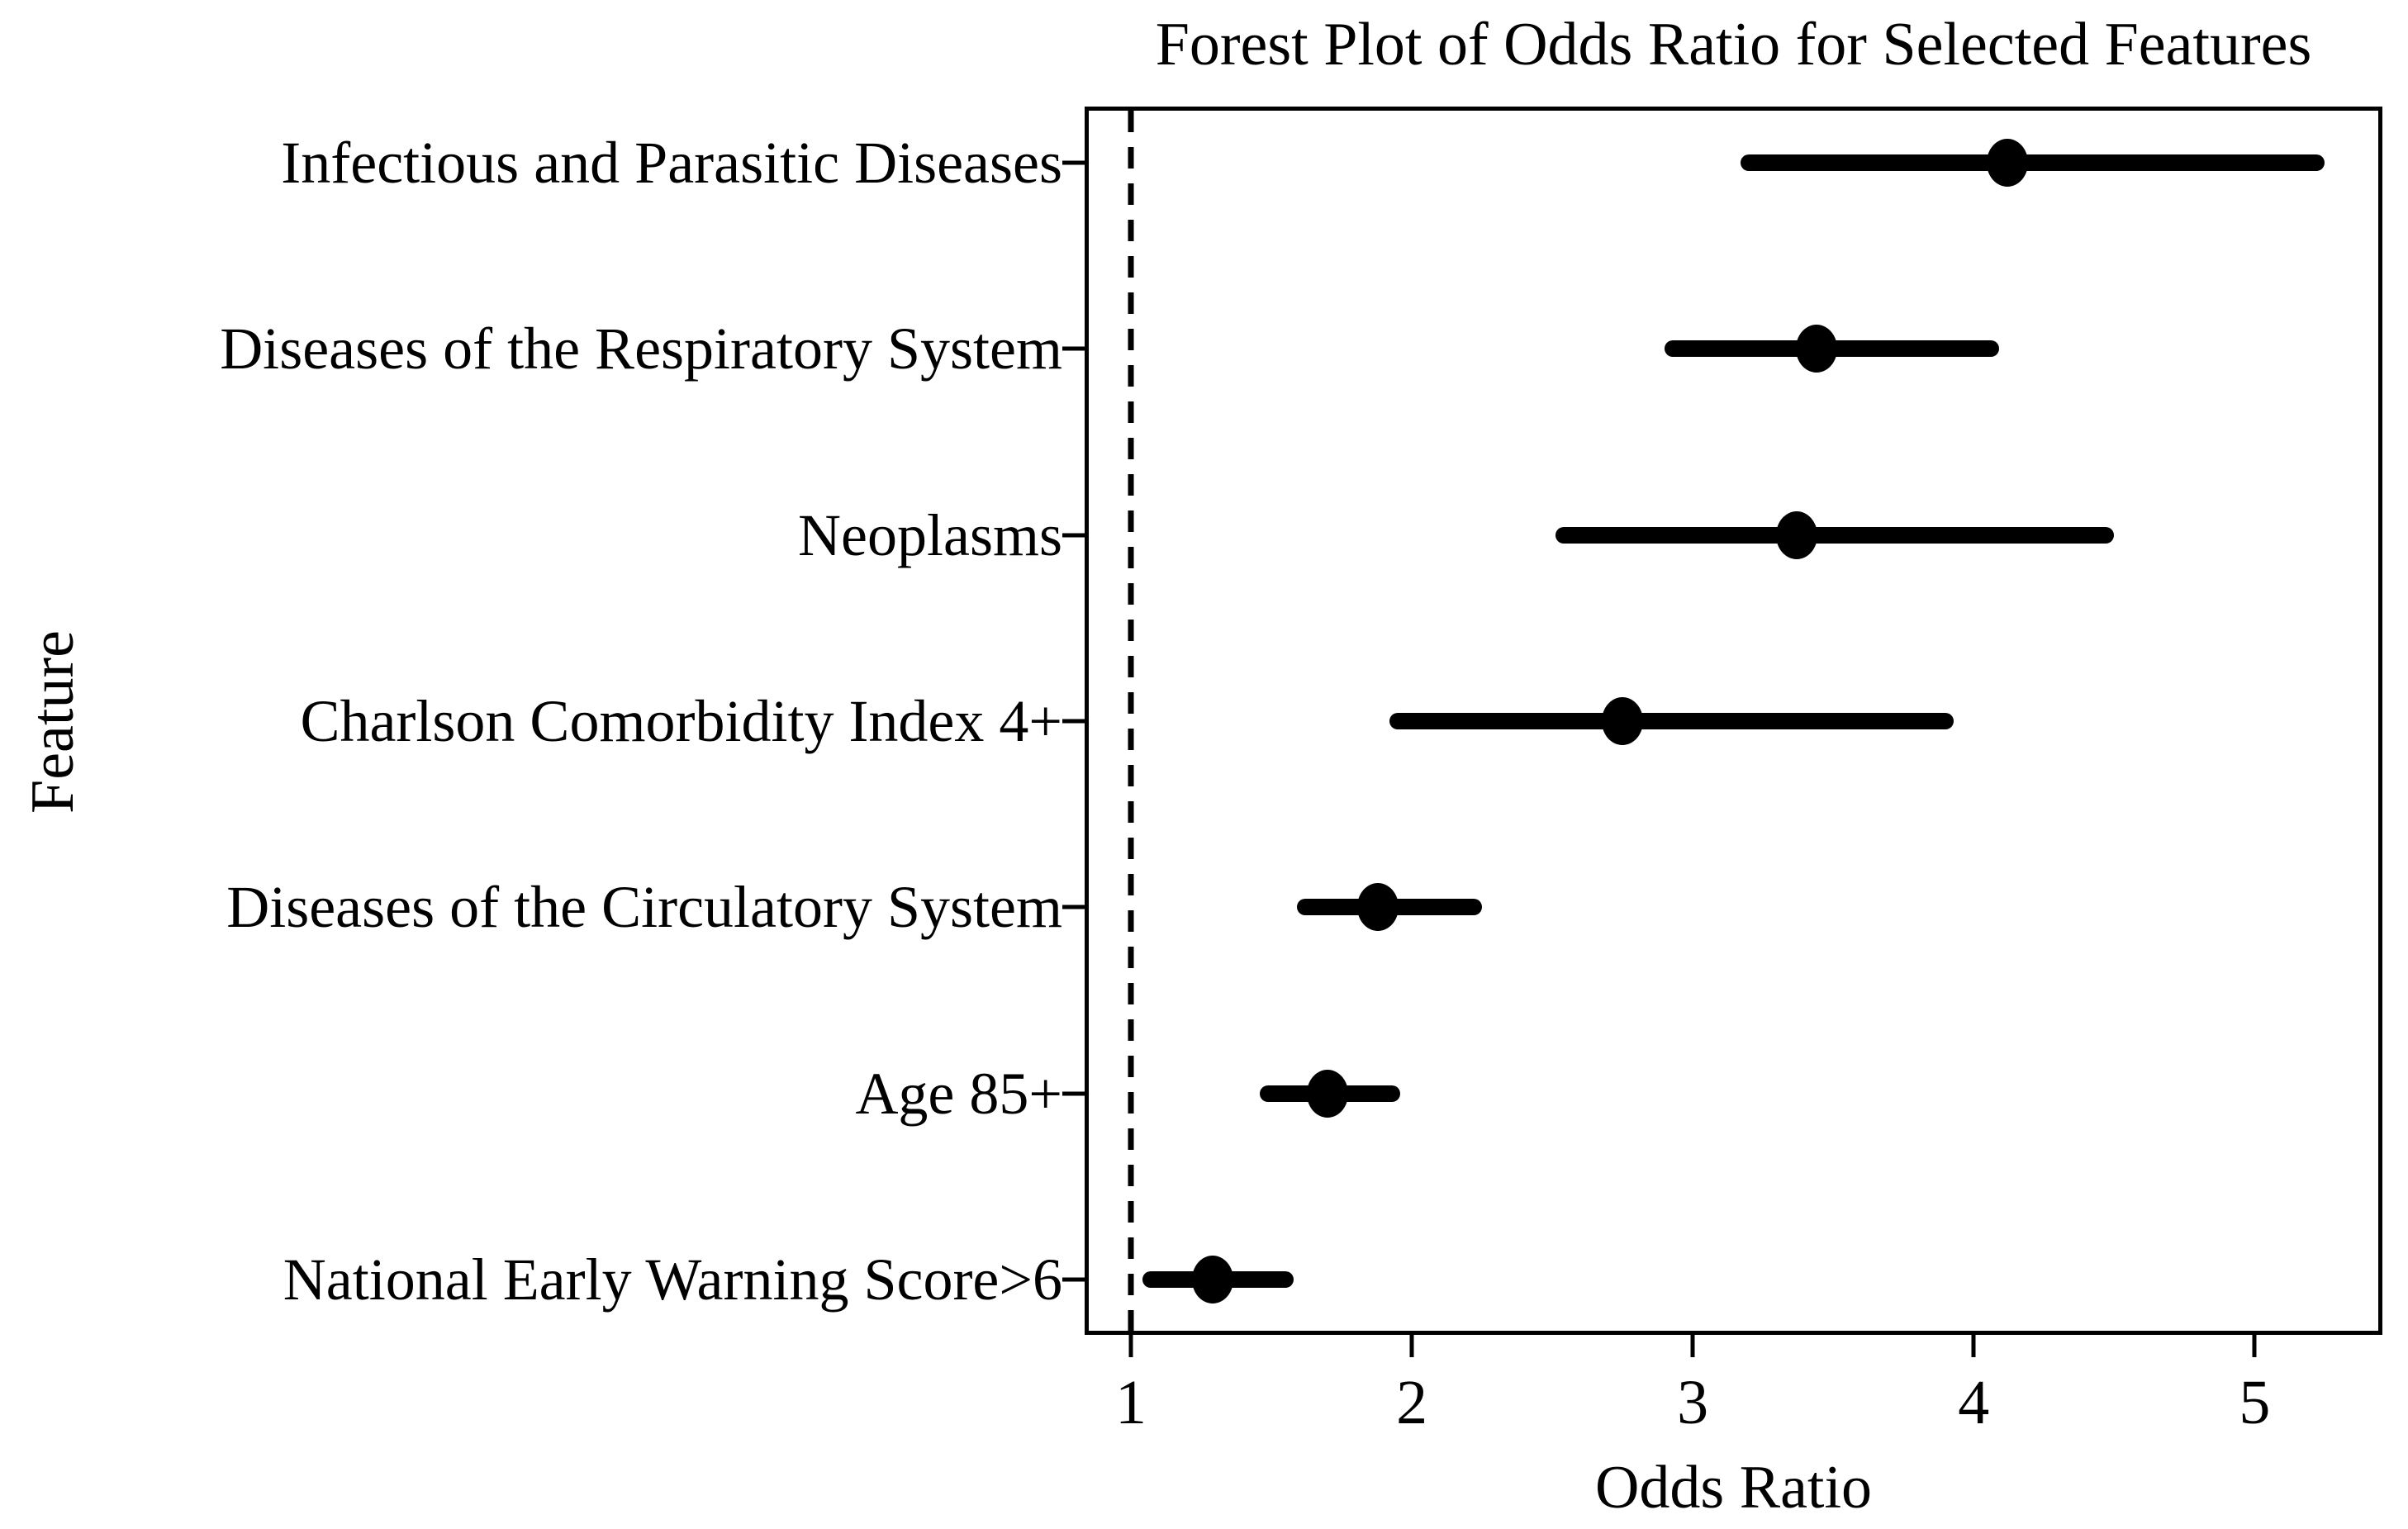 The width and height of the screenshot is (2408, 1529). What do you see at coordinates (1412, 1402) in the screenshot?
I see `x-tick-label: 2` at bounding box center [1412, 1402].